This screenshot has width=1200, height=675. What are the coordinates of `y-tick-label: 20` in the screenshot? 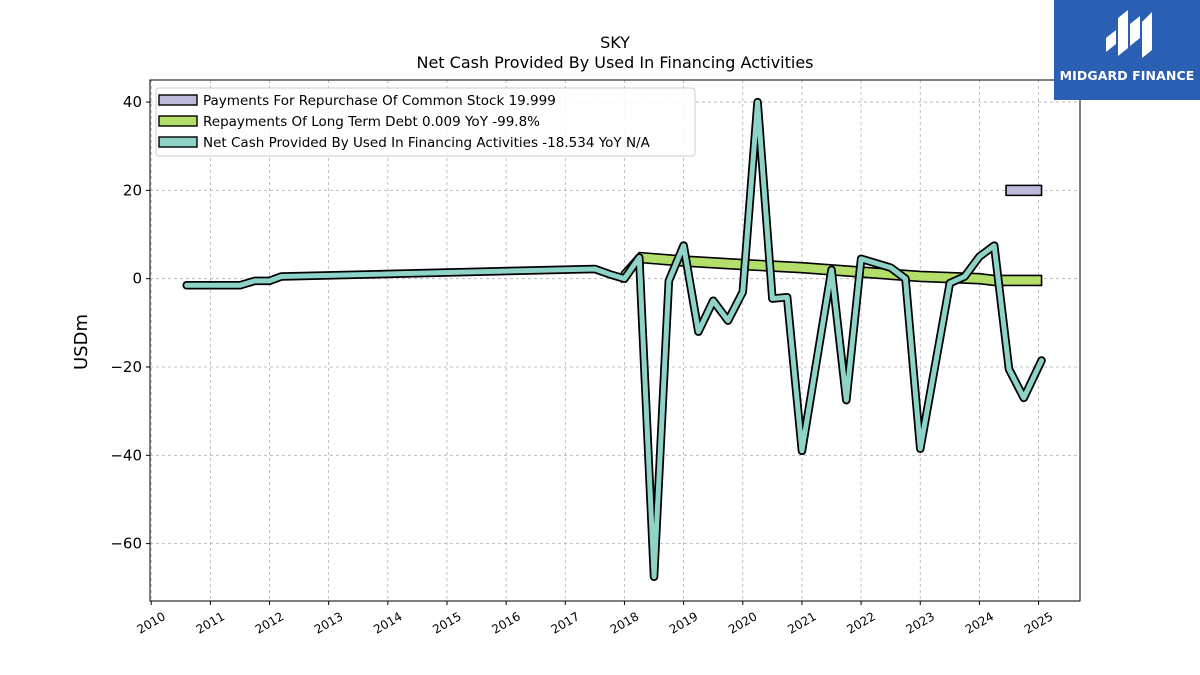 It's located at (132, 190).